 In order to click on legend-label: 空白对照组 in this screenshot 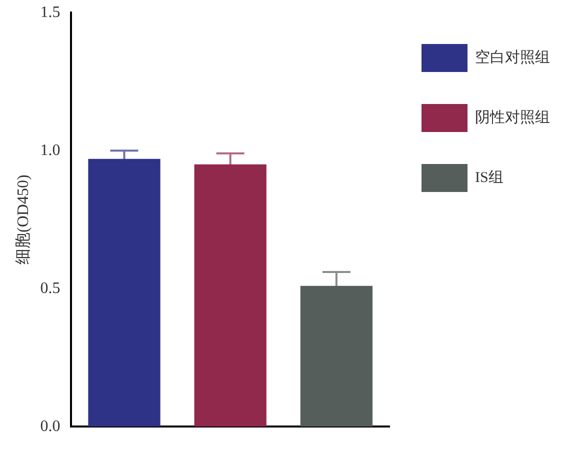, I will do `click(512, 57)`.